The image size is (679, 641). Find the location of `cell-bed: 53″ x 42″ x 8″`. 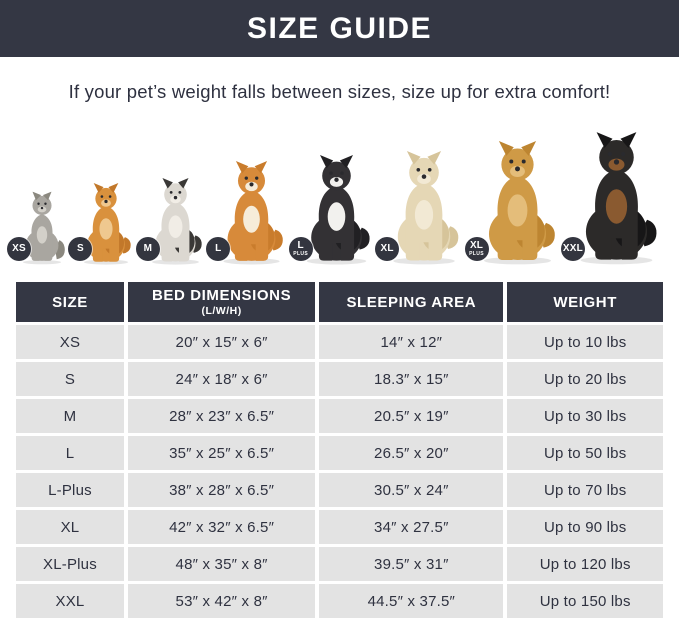

cell-bed: 53″ x 42″ x 8″ is located at coordinates (221, 601).